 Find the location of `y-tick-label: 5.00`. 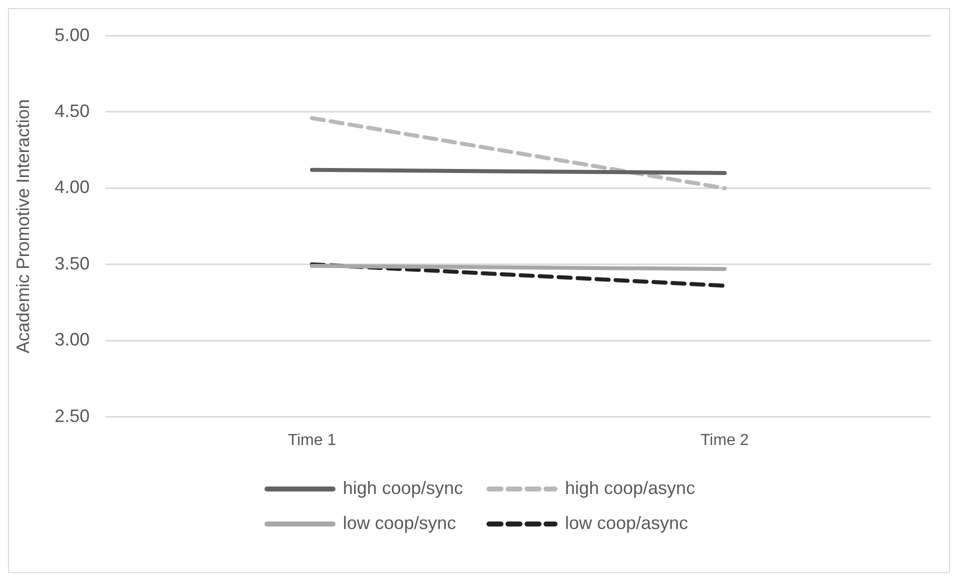

y-tick-label: 5.00 is located at coordinates (72, 34).